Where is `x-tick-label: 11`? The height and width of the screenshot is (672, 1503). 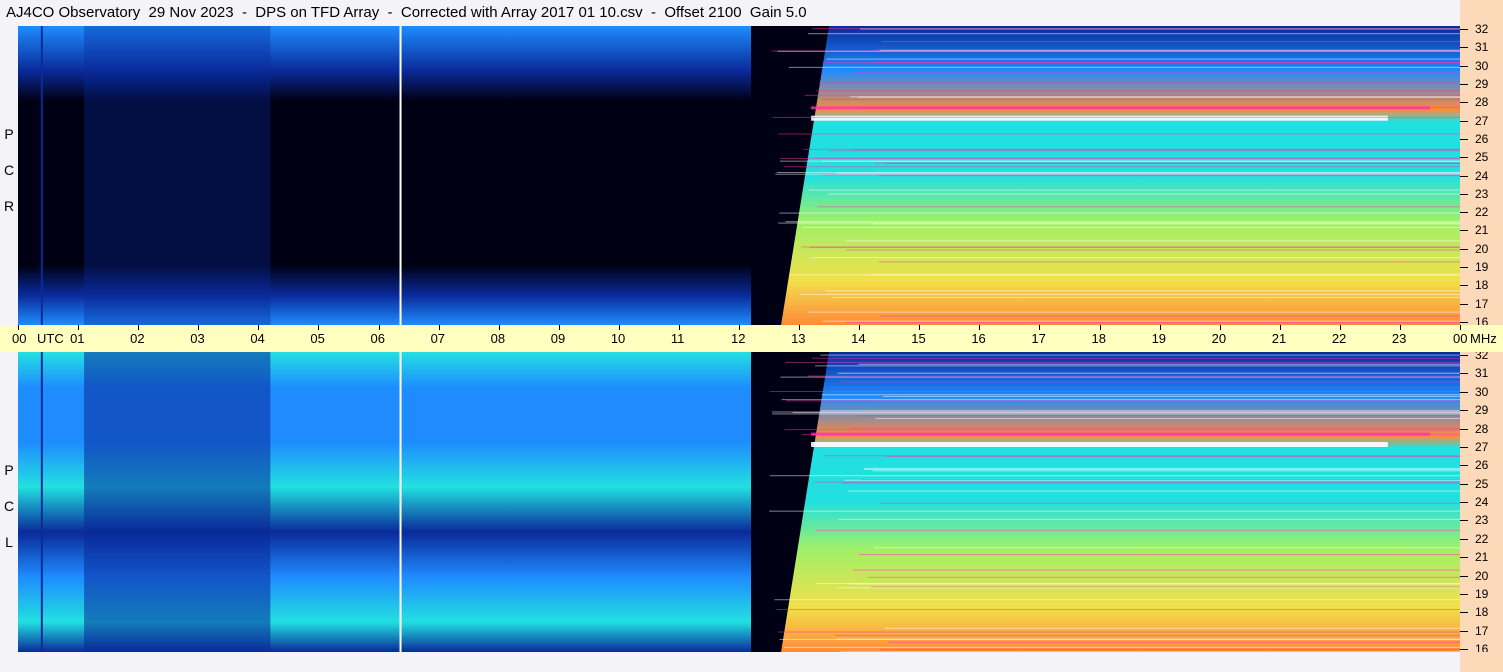 x-tick-label: 11 is located at coordinates (677, 338).